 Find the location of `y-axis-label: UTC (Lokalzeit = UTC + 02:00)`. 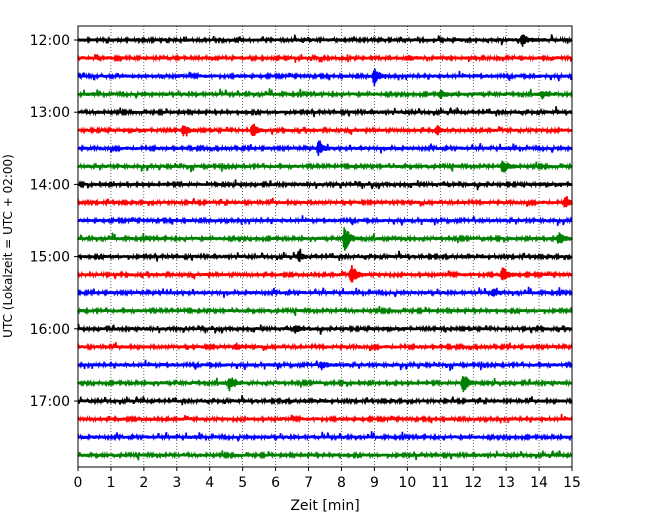

y-axis-label: UTC (Lokalzeit = UTC + 02:00) is located at coordinates (8, 246).